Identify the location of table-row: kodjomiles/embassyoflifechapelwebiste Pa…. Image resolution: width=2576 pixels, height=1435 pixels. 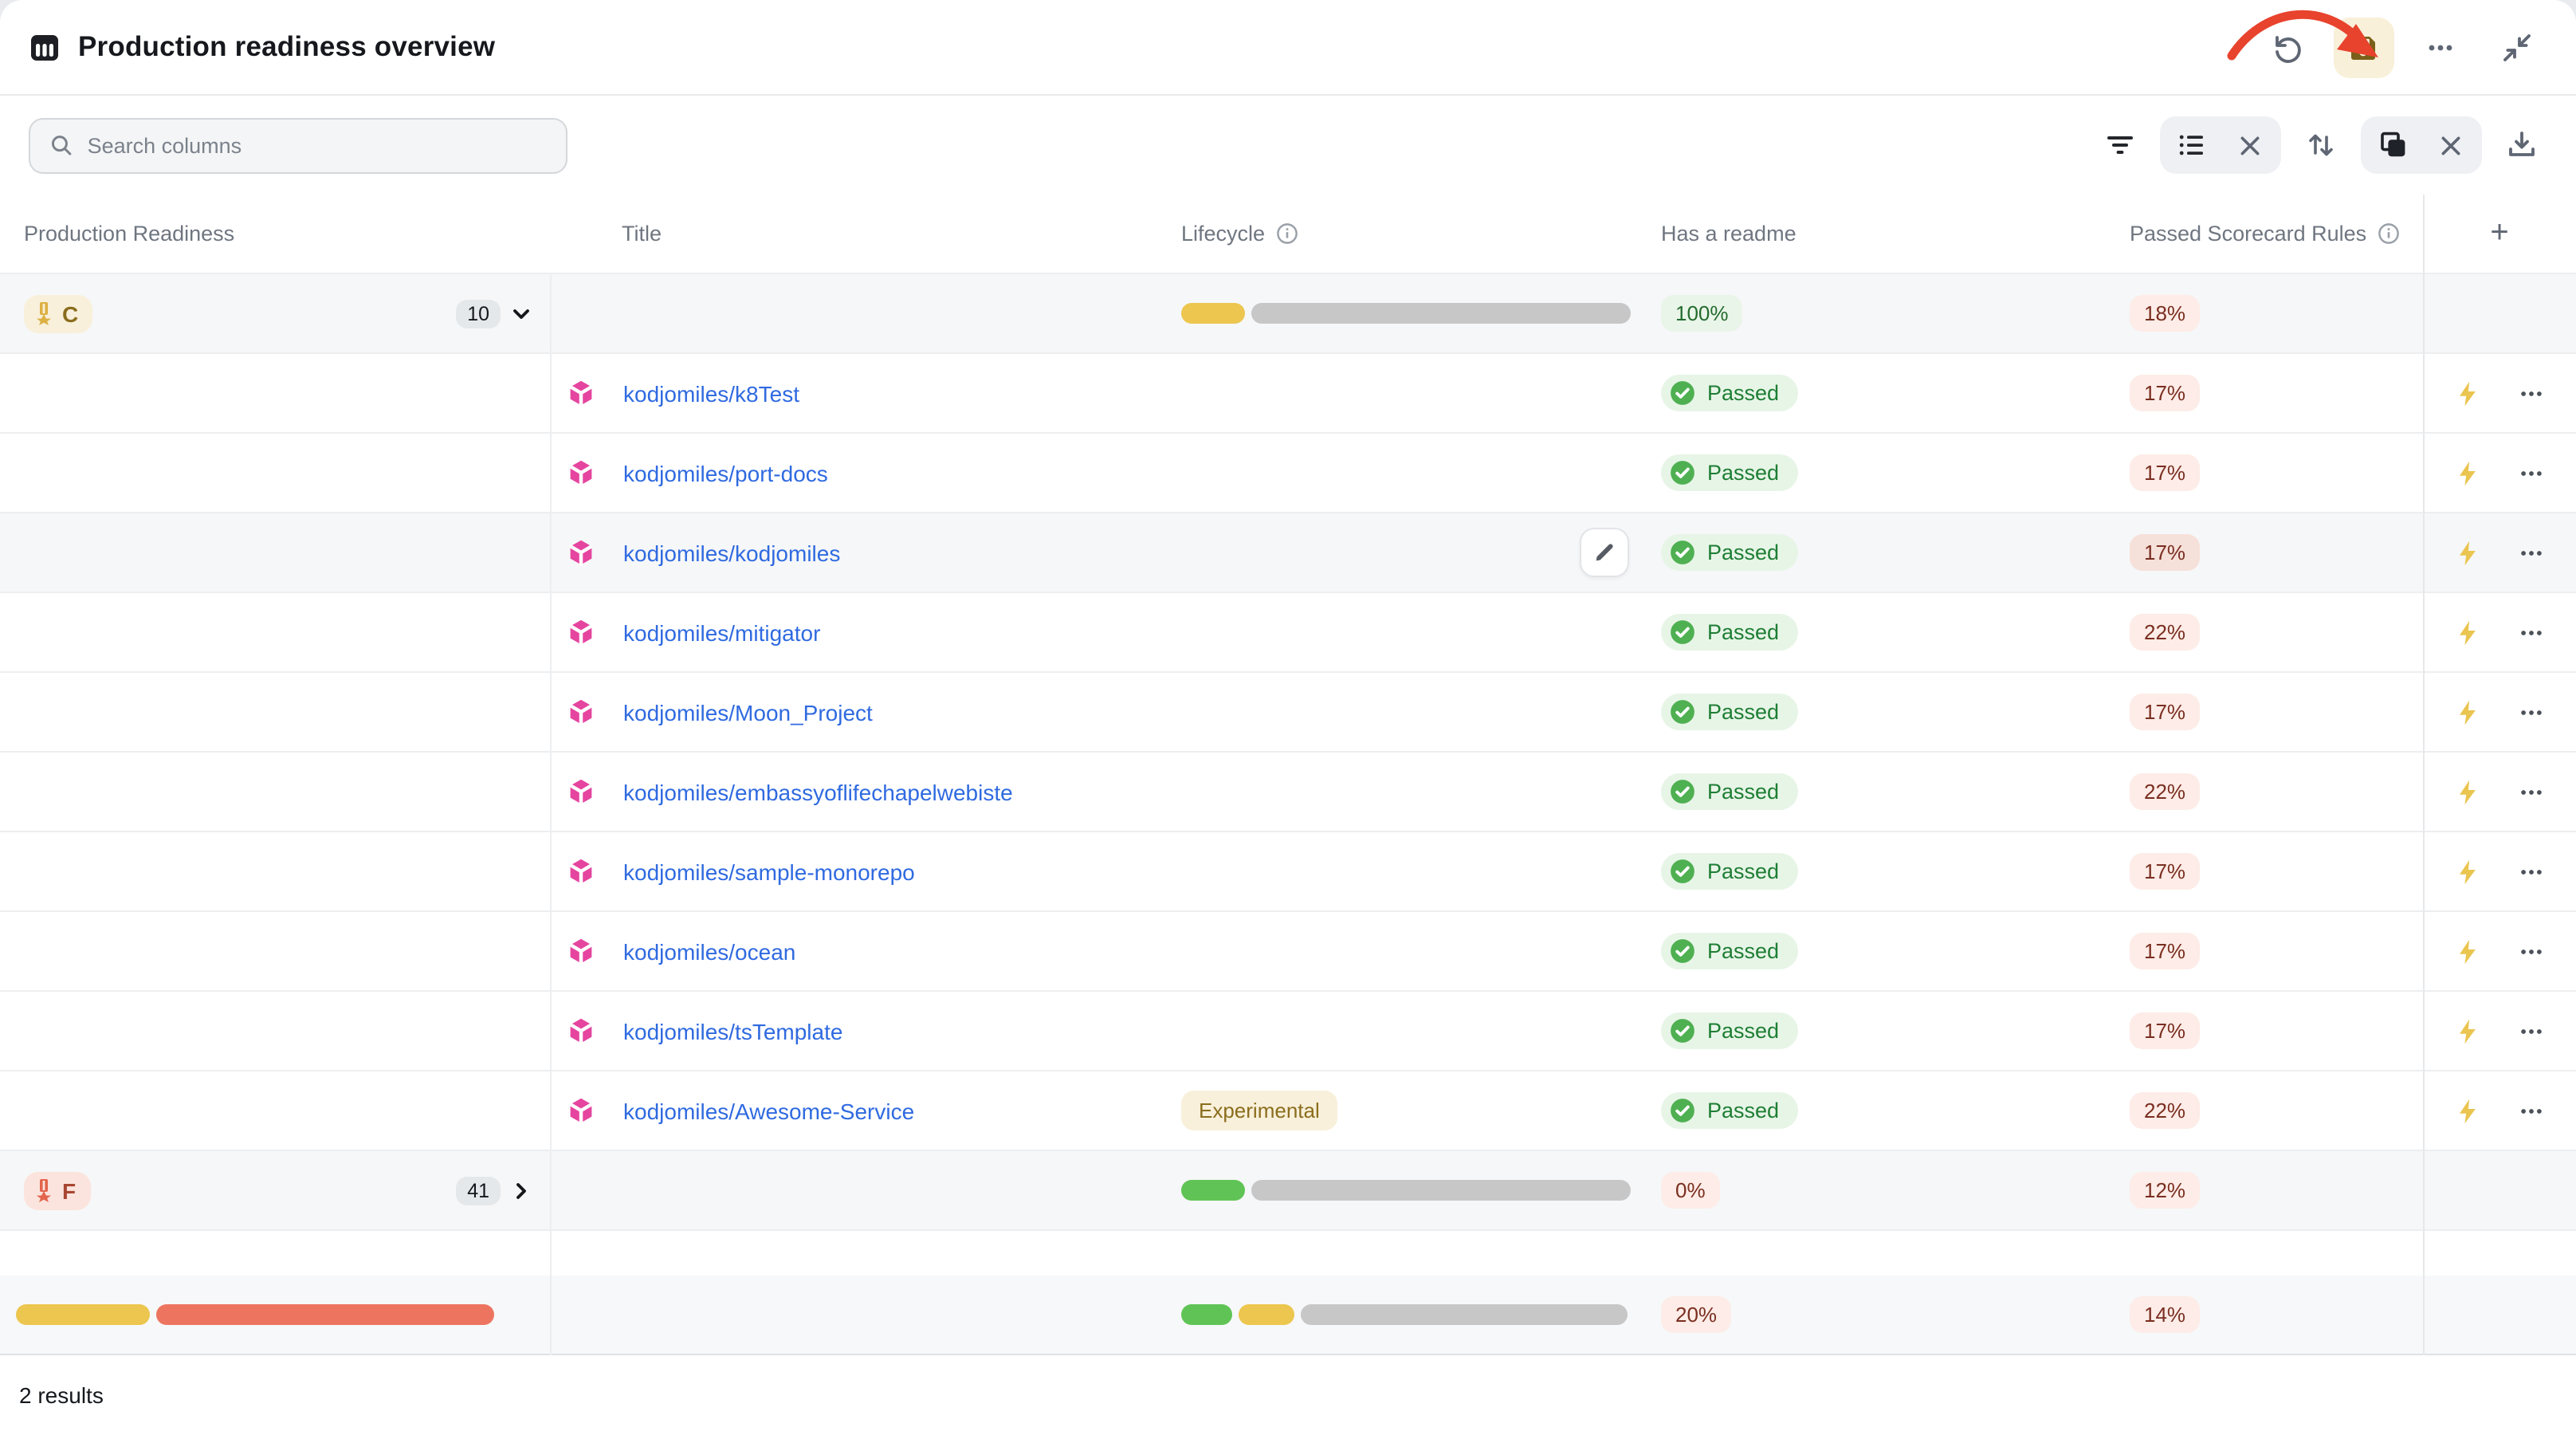
(1288, 792).